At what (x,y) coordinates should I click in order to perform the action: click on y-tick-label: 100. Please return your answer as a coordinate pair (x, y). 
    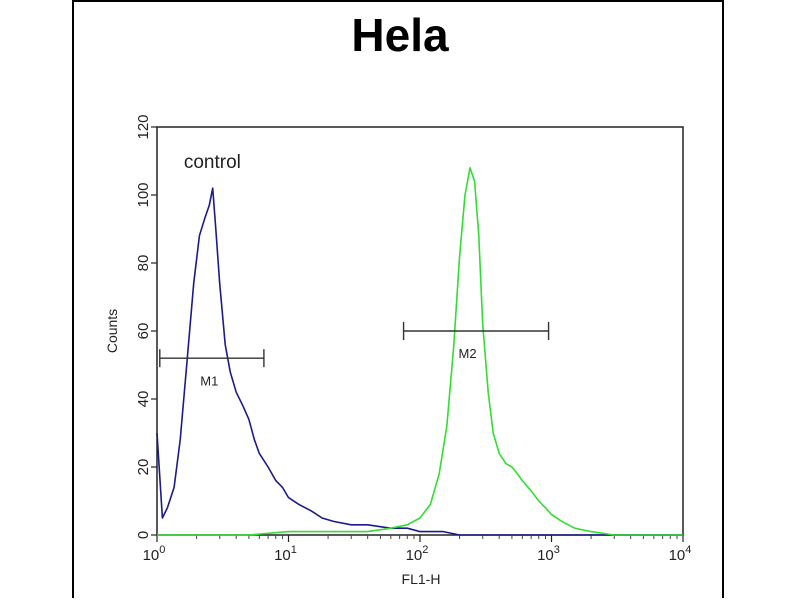
    Looking at the image, I should click on (143, 194).